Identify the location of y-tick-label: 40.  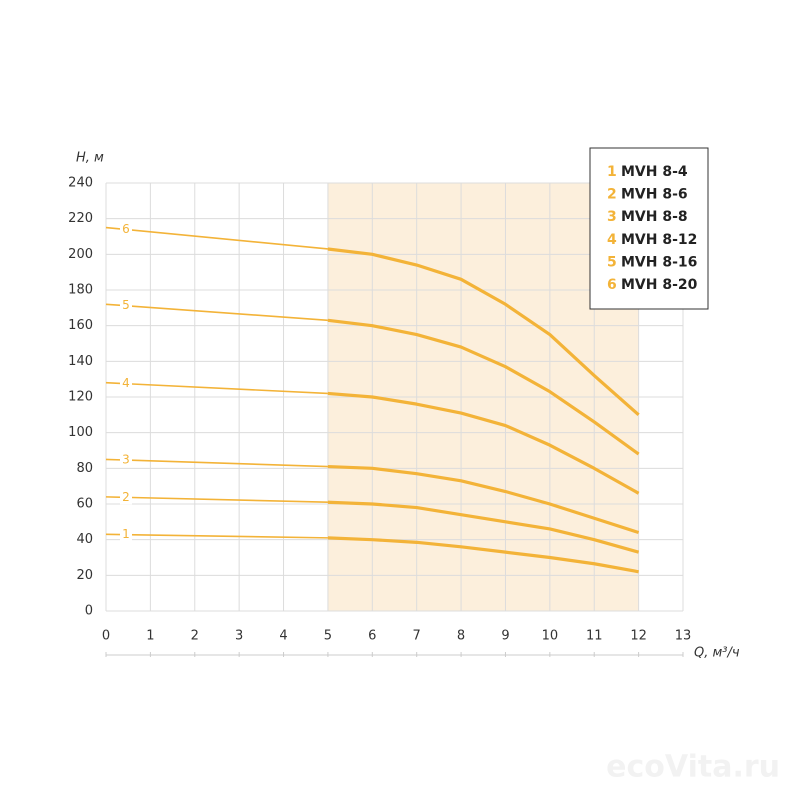
(84, 539).